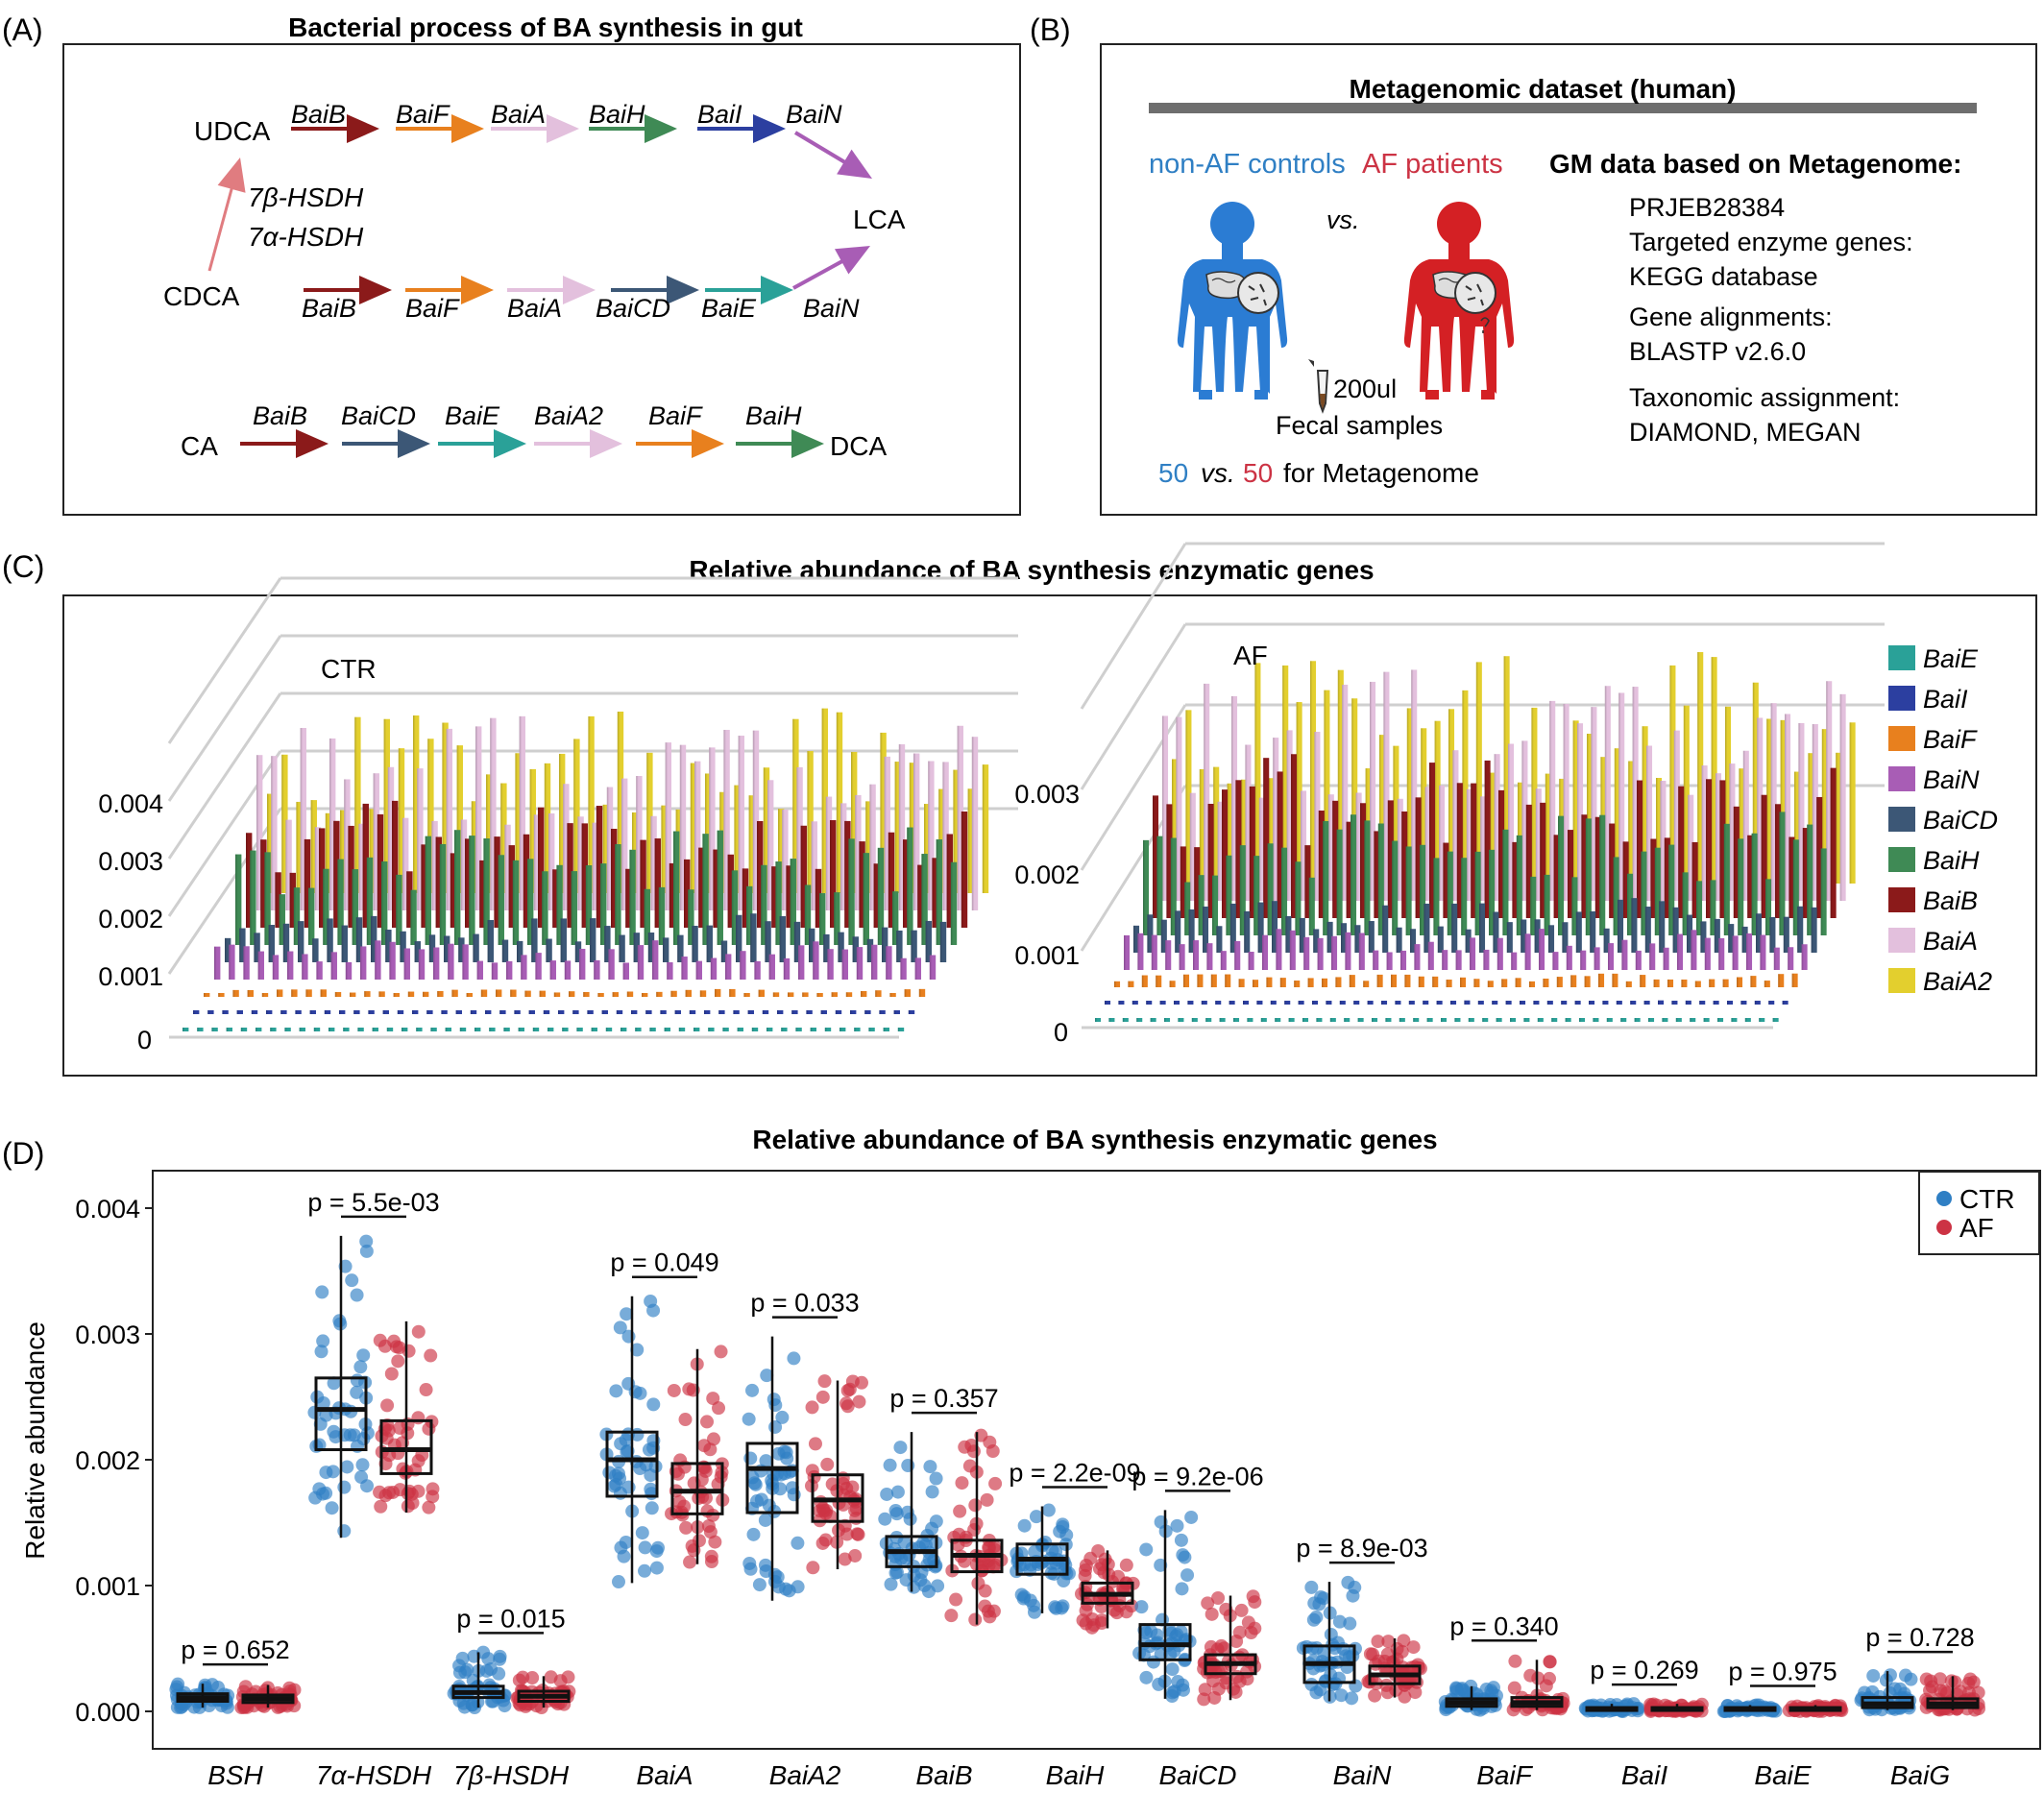 The height and width of the screenshot is (1793, 2044). I want to click on legend-c-label-baii: BaiI, so click(1945, 699).